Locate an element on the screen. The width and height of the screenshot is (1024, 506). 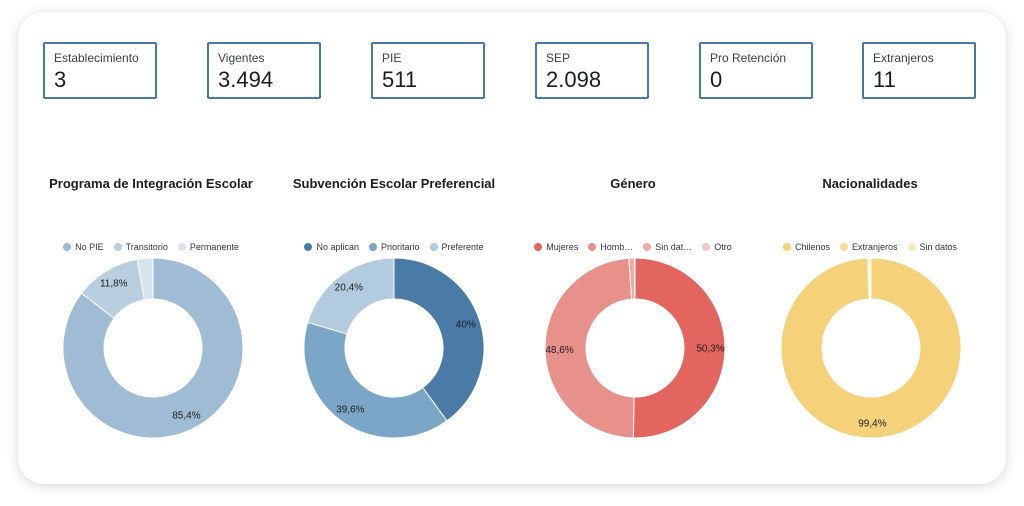
legend-item: No PIE is located at coordinates (83, 247).